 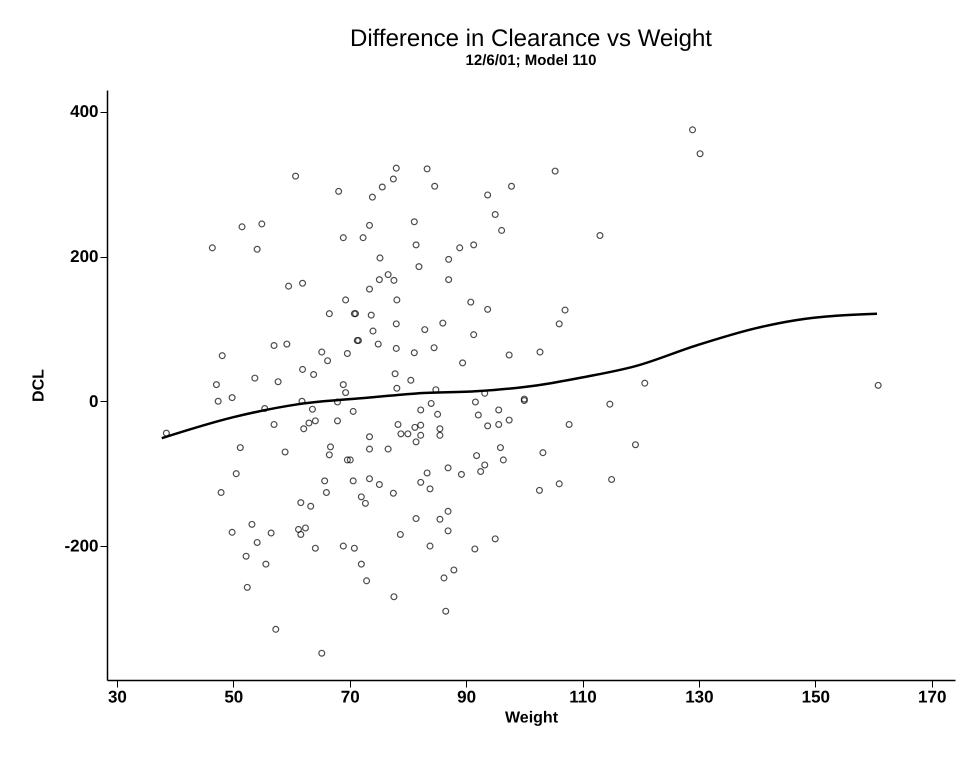 What do you see at coordinates (699, 697) in the screenshot?
I see `x-tick-label: 130` at bounding box center [699, 697].